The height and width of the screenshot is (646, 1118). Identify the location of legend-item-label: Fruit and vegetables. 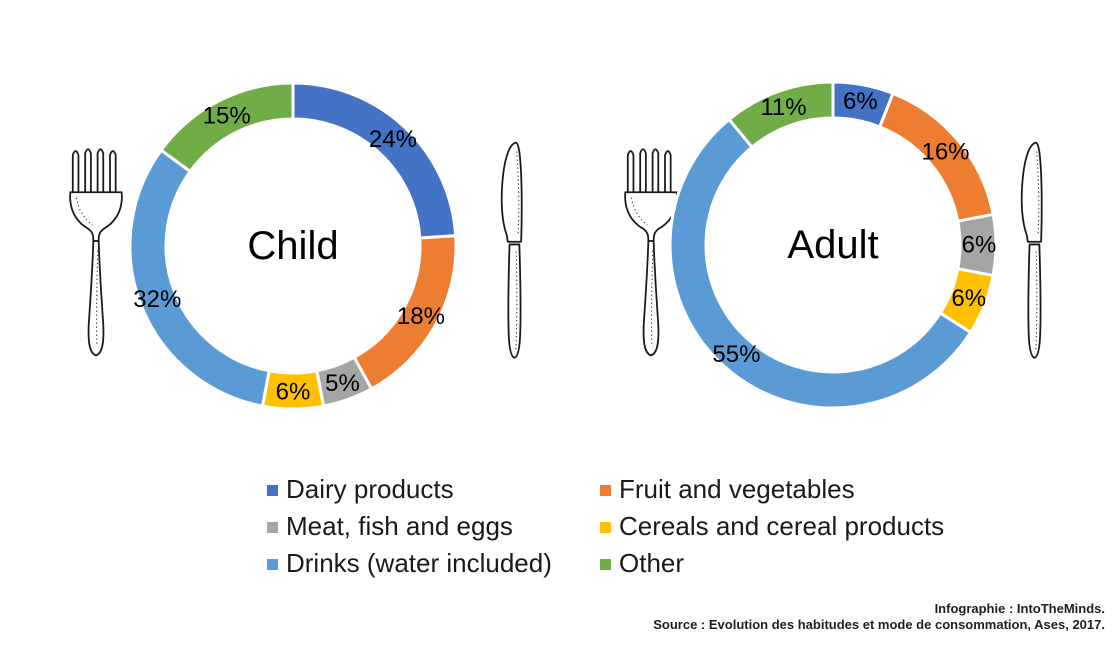
(737, 489).